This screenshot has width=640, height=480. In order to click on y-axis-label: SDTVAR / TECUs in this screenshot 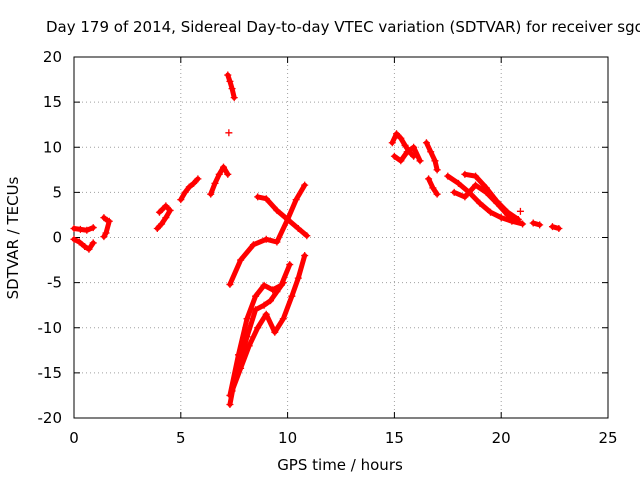, I will do `click(13, 237)`.